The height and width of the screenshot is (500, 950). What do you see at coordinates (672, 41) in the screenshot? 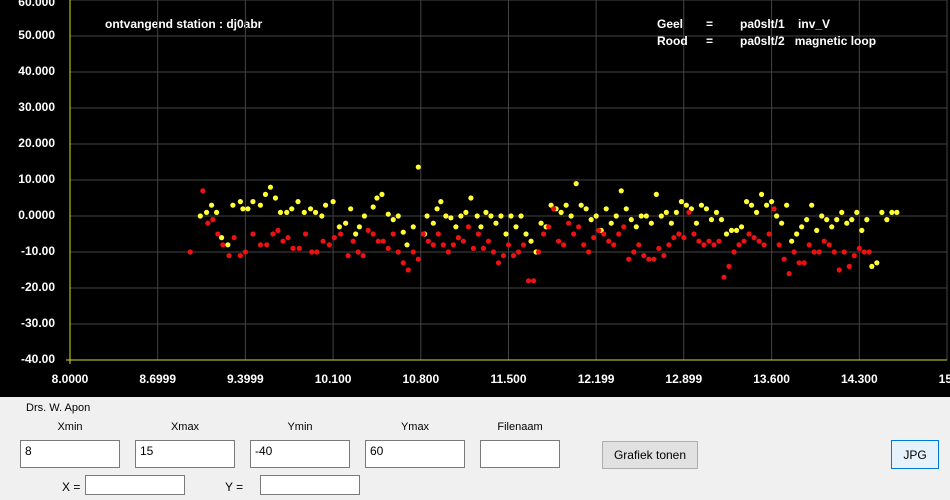
I see `legend-color: Rood` at bounding box center [672, 41].